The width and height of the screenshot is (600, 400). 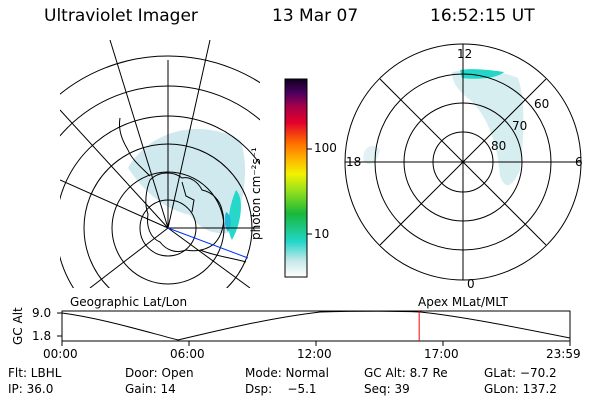 What do you see at coordinates (150, 389) in the screenshot?
I see `status-gain: Gain: 14` at bounding box center [150, 389].